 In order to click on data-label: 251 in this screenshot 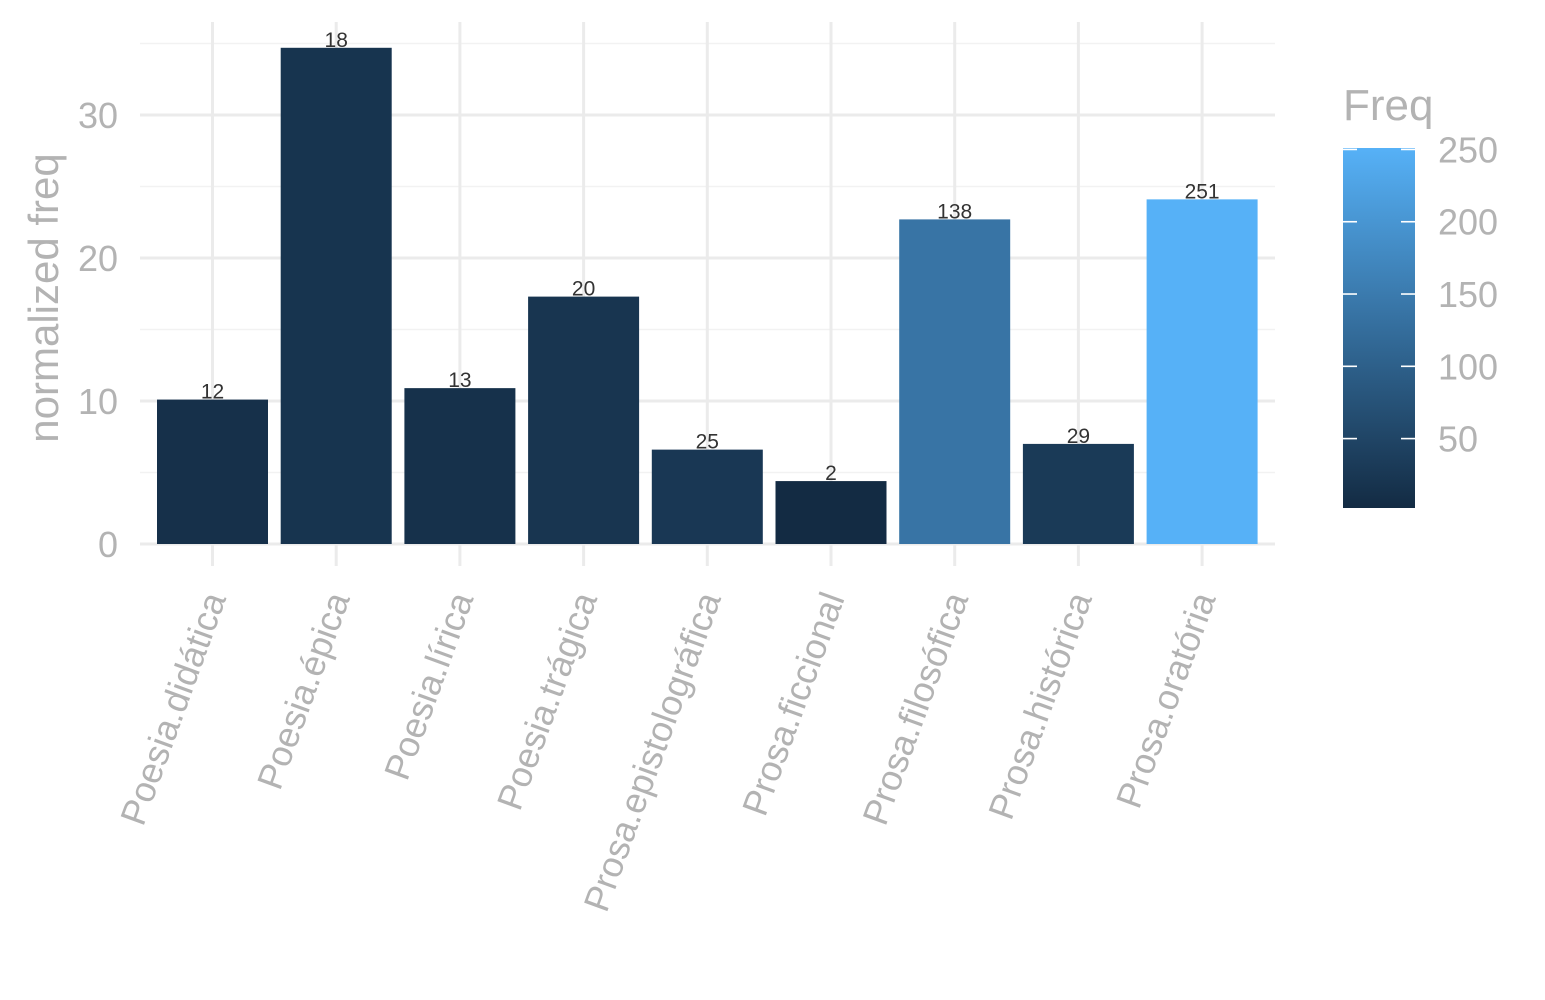, I will do `click(1202, 191)`.